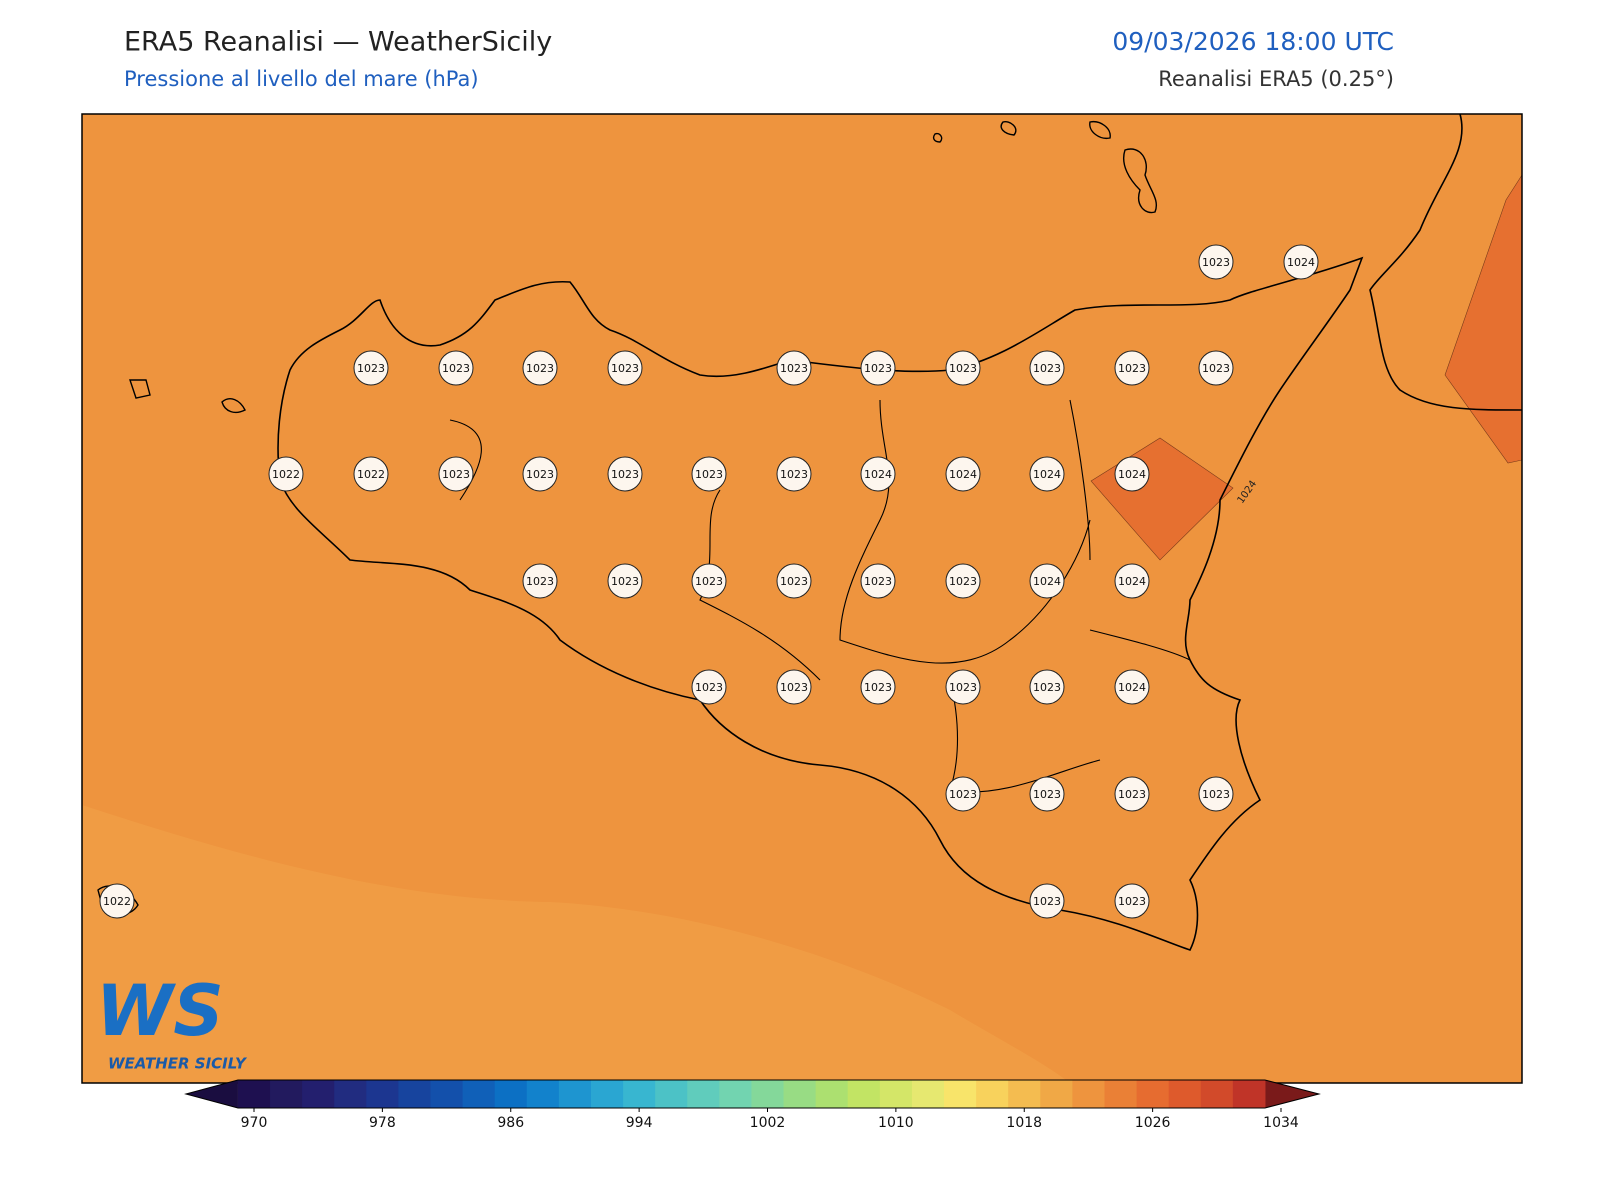 The height and width of the screenshot is (1204, 1600). I want to click on colorbar-tick-label: 970, so click(254, 1123).